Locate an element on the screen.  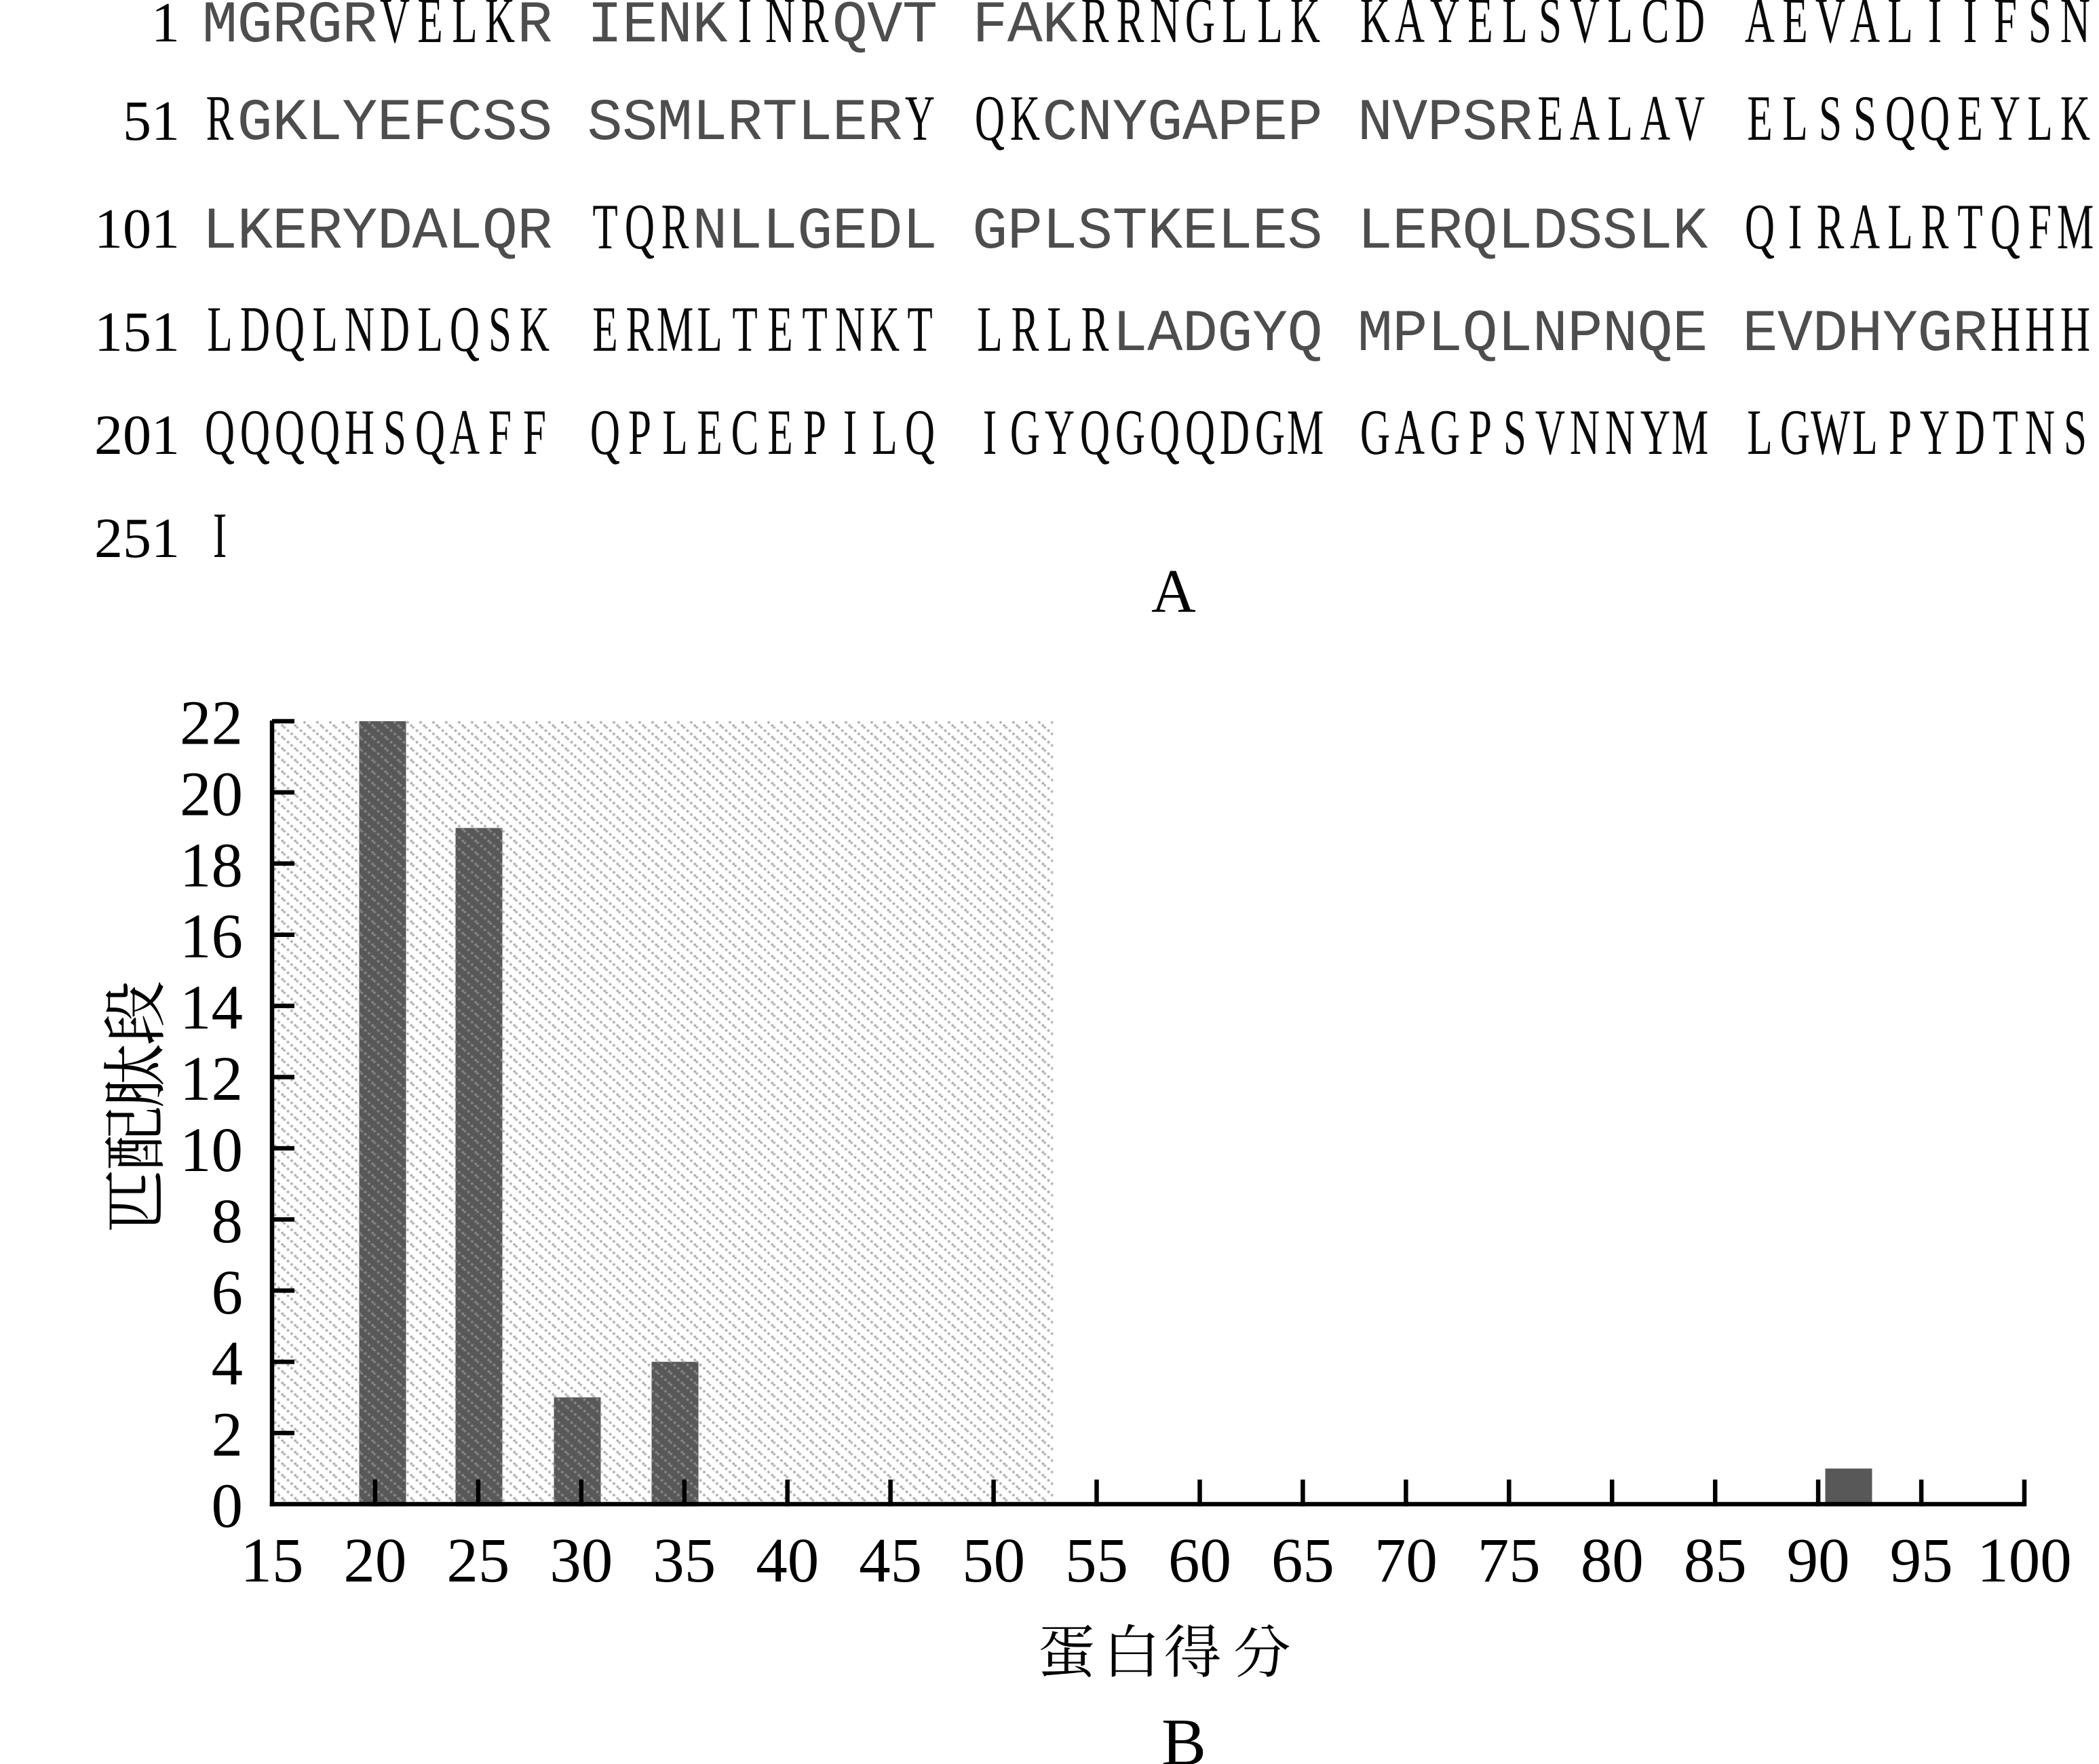
svg-text: 12 is located at coordinates (211, 1079).